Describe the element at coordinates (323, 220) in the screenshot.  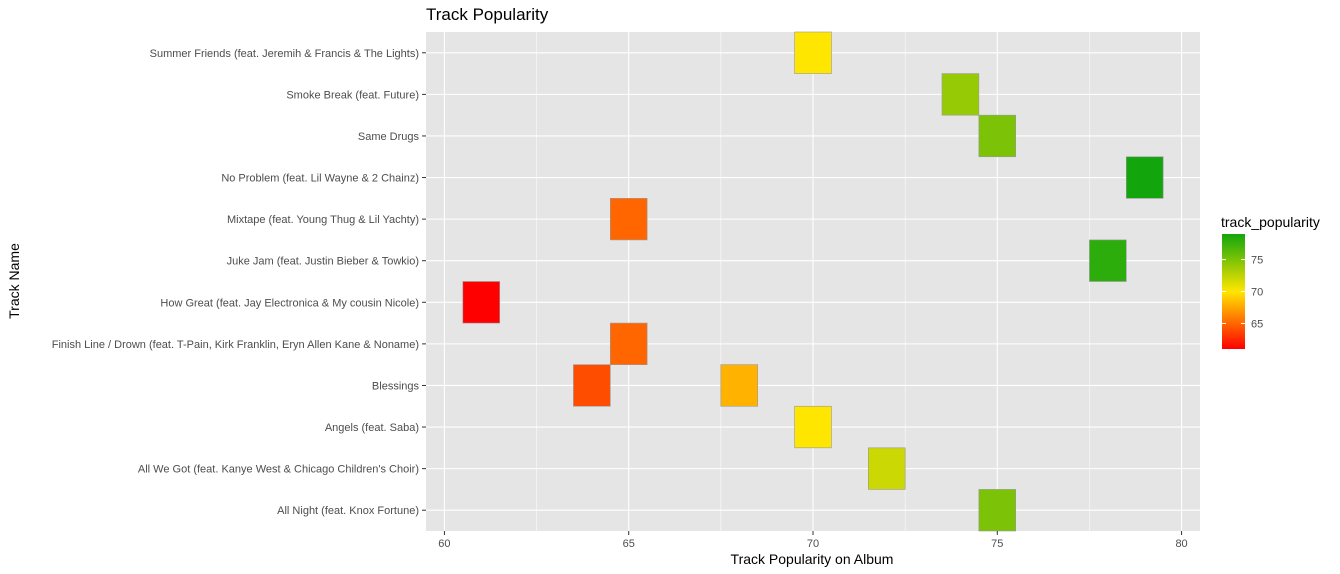
I see `y-tick-label: Mixtape (feat. Young Thug & Lil Yachty)` at that location.